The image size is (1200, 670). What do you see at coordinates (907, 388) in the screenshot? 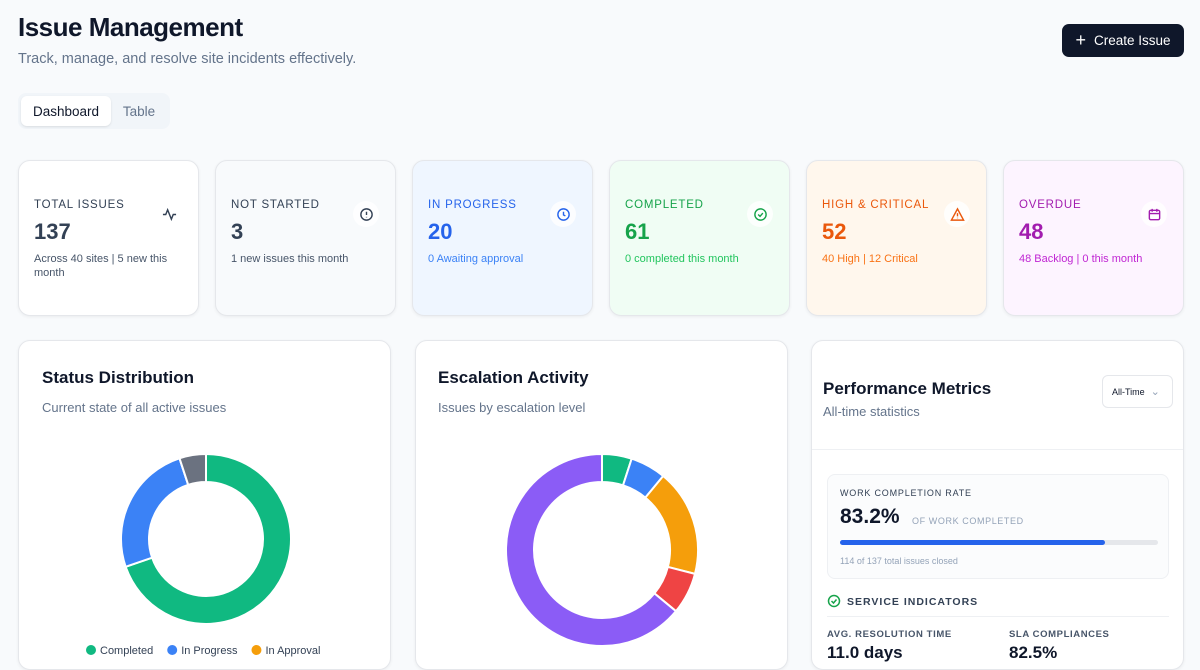
I see `card-title: Performance Metrics` at bounding box center [907, 388].